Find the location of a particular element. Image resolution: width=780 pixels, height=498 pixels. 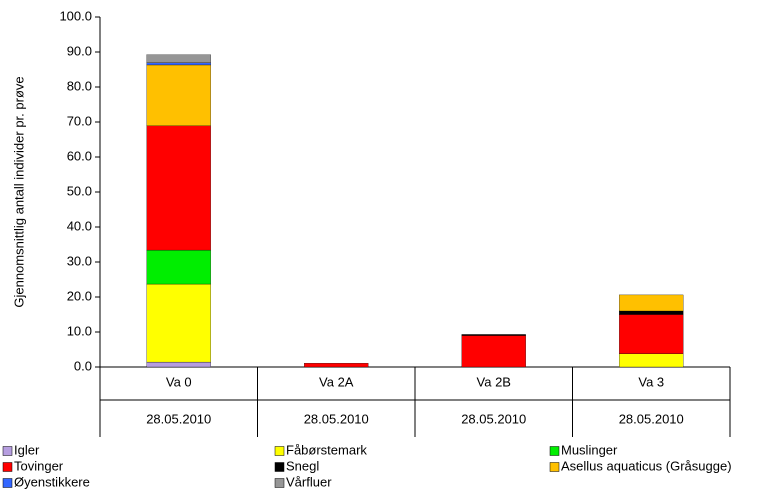

legend-label: Snegl is located at coordinates (302, 465).